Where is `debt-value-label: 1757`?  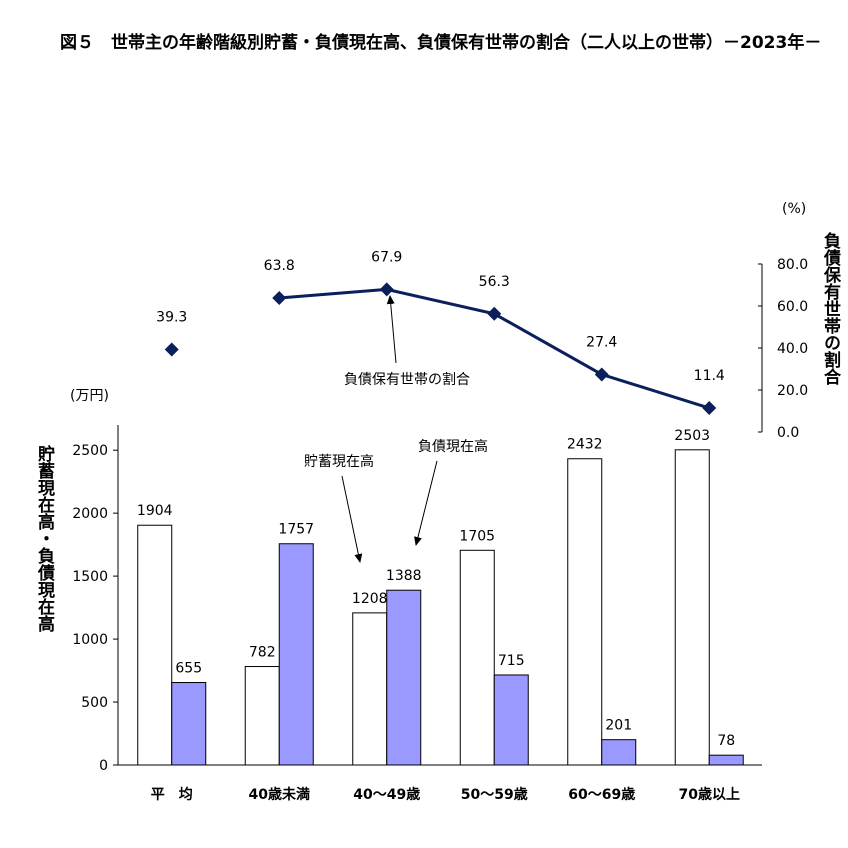
debt-value-label: 1757 is located at coordinates (296, 530).